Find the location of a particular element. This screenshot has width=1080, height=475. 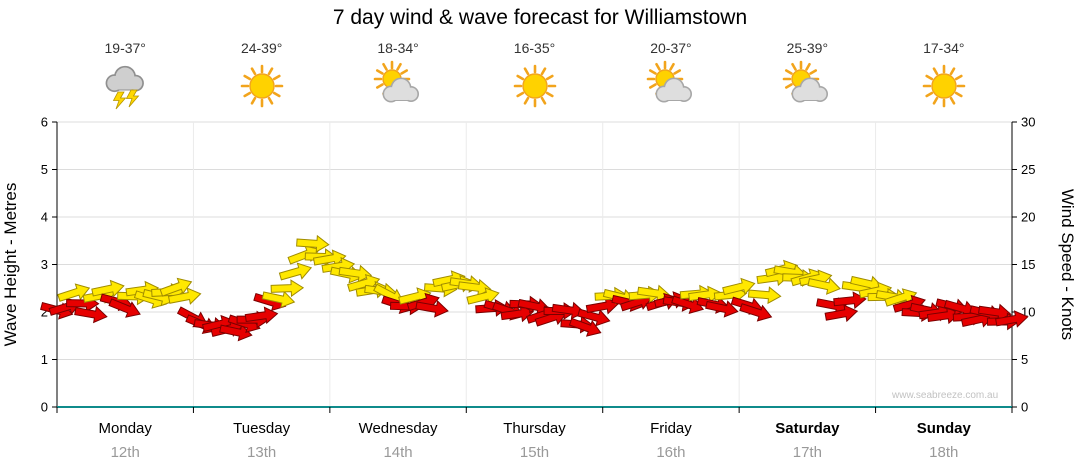

temp-range: 18-34° is located at coordinates (398, 48).